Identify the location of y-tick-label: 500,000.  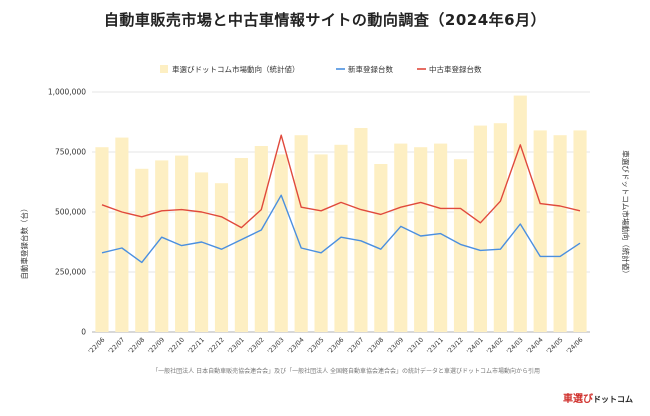
(70, 212).